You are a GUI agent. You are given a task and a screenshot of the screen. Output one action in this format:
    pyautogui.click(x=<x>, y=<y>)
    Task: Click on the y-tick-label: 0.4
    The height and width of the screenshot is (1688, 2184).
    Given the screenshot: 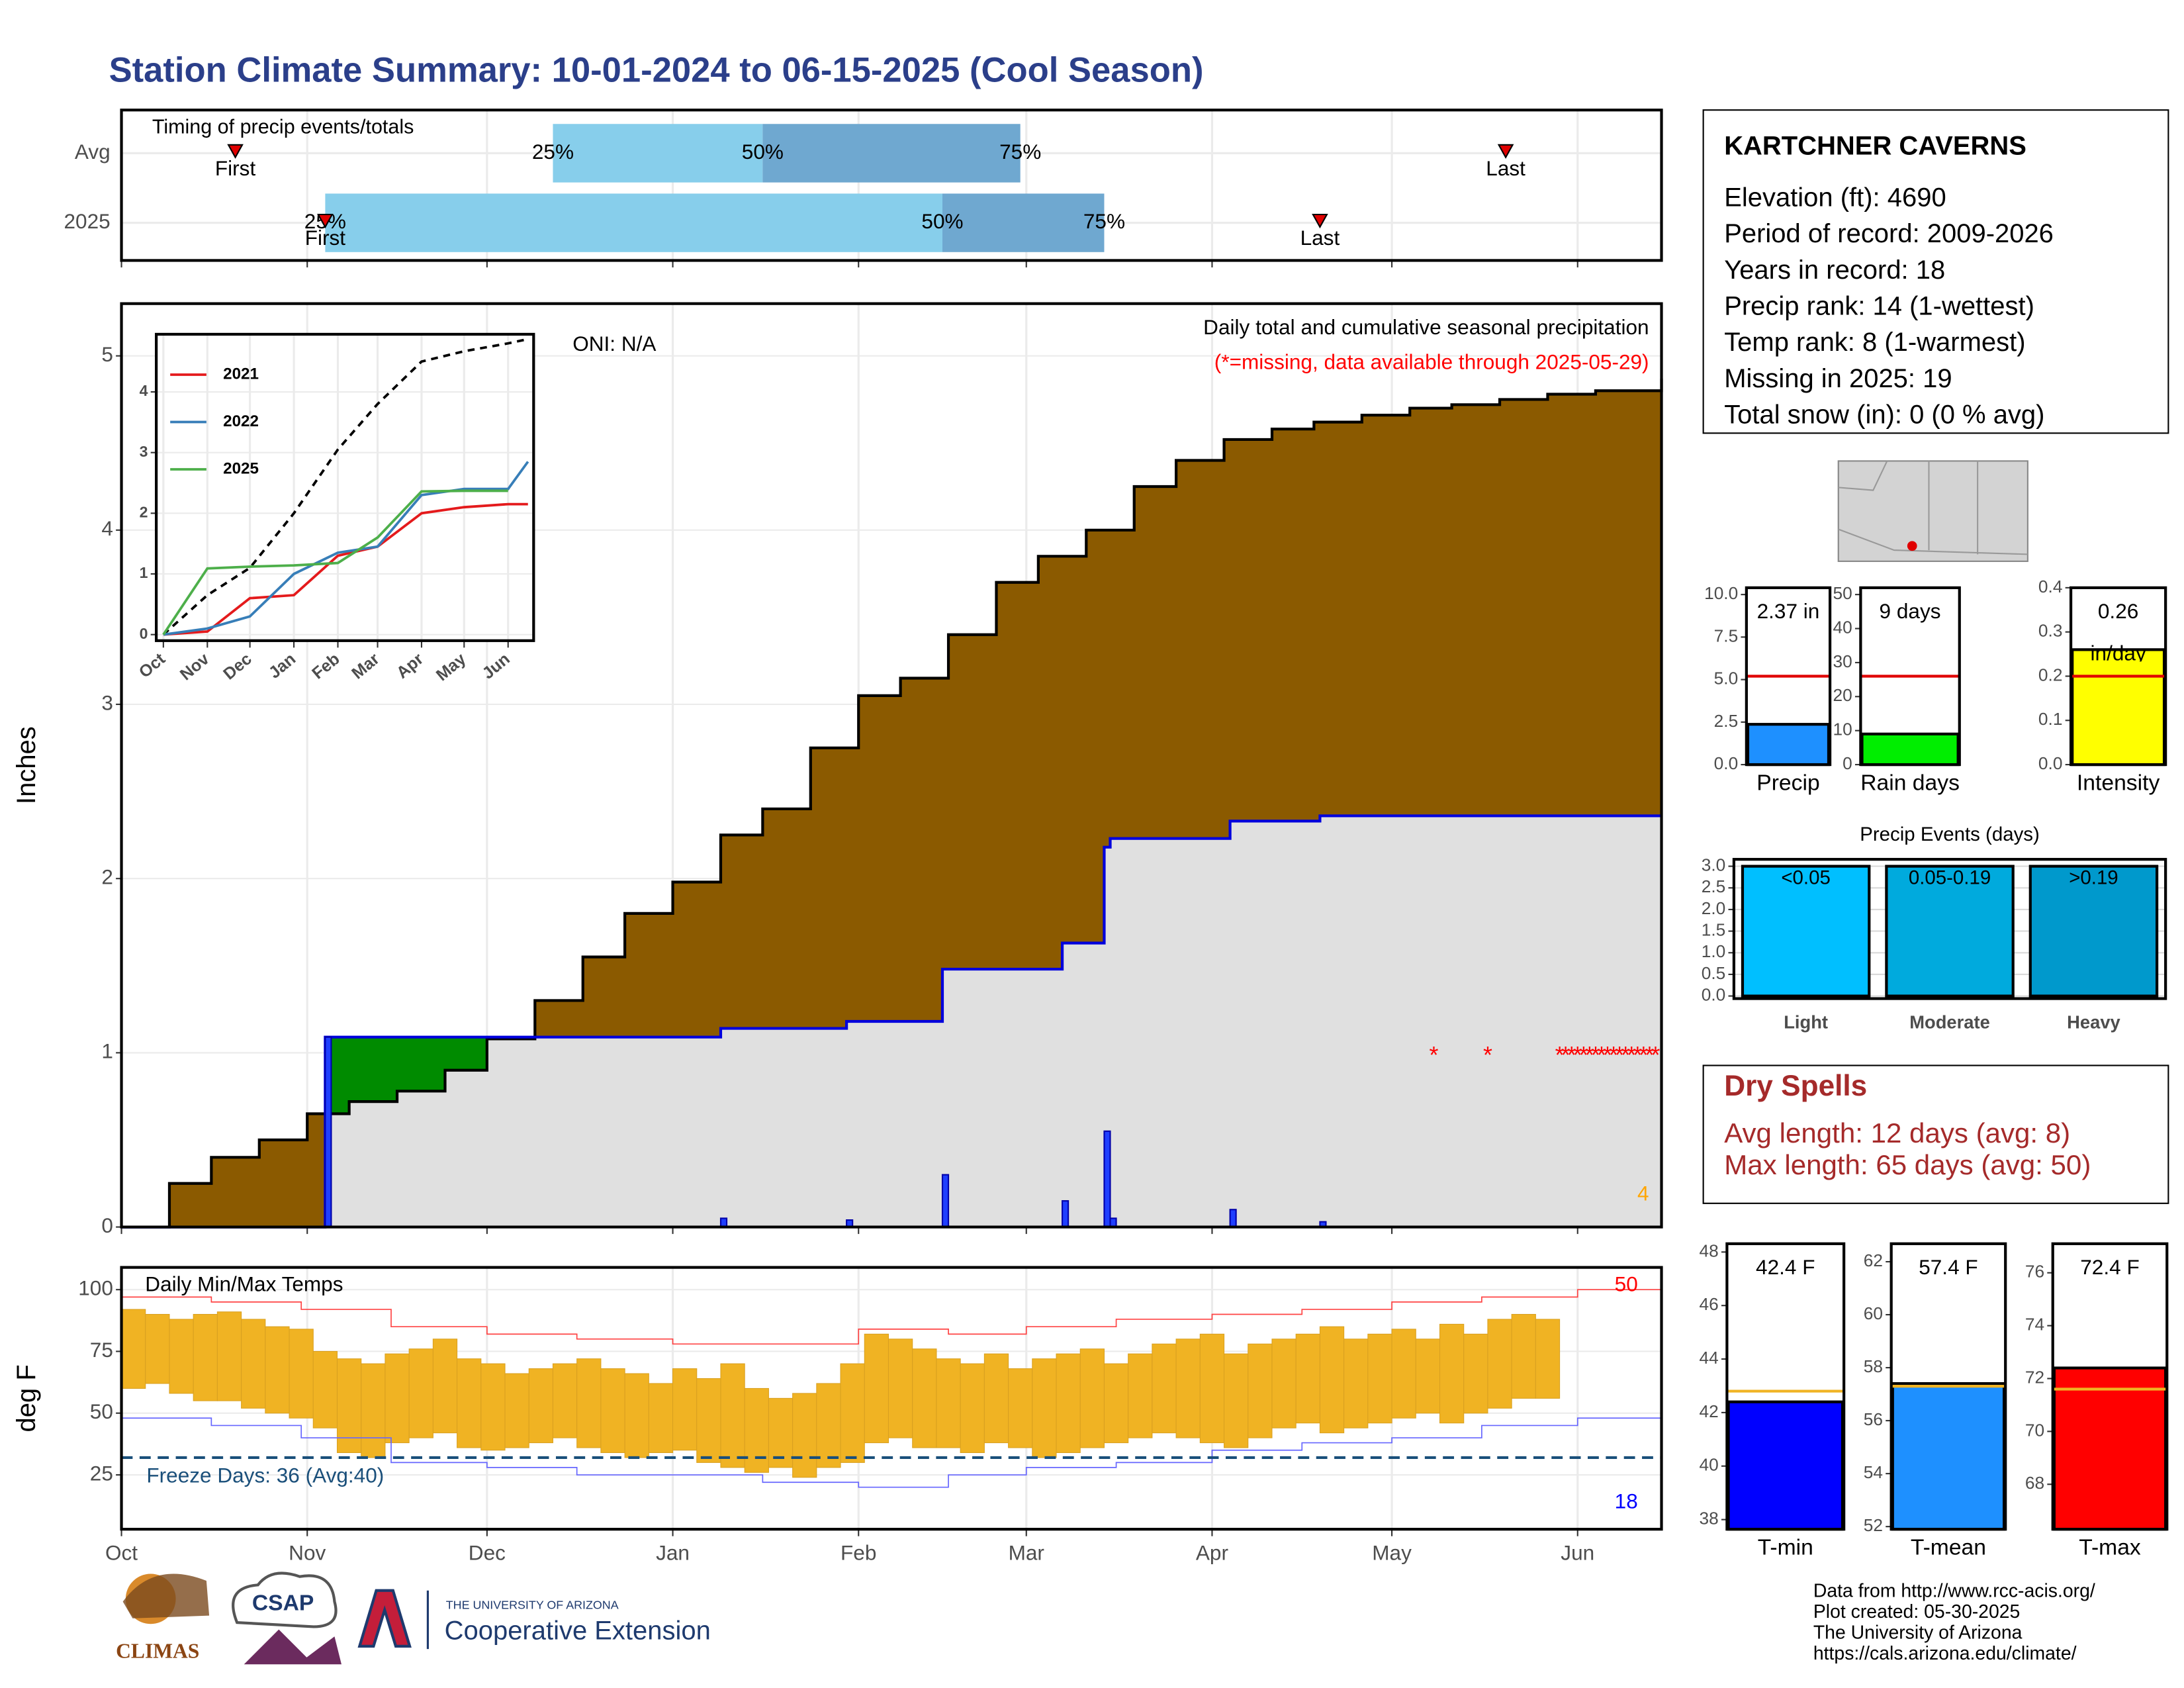 What is the action you would take?
    pyautogui.click(x=2050, y=586)
    